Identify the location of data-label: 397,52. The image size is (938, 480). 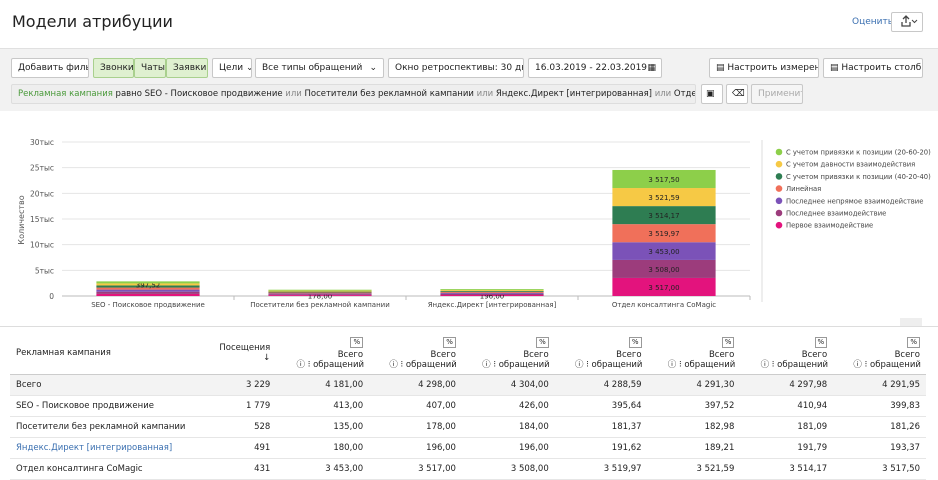
(148, 285).